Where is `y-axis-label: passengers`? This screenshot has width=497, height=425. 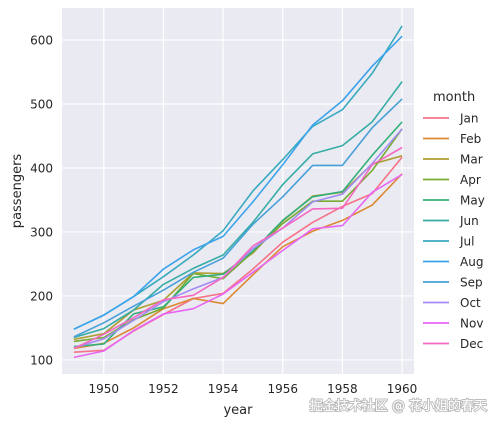 y-axis-label: passengers is located at coordinates (17, 191).